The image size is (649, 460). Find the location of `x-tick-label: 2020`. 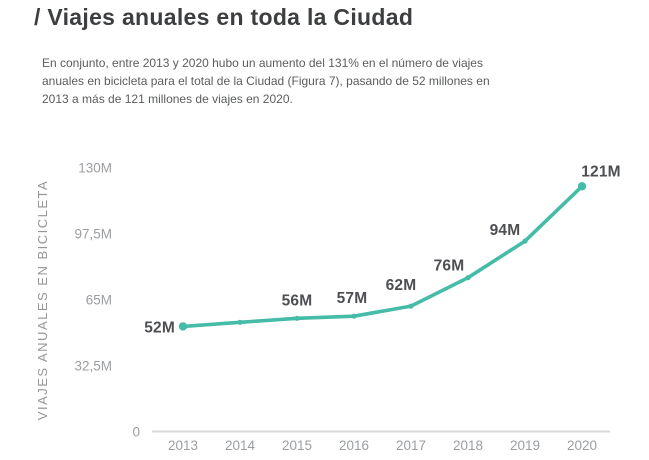

x-tick-label: 2020 is located at coordinates (582, 445).